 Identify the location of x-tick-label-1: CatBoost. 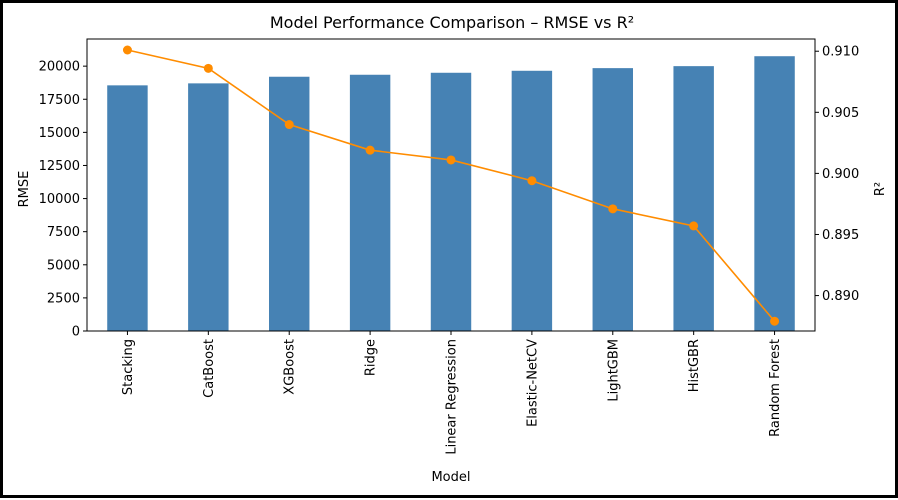
(209, 368).